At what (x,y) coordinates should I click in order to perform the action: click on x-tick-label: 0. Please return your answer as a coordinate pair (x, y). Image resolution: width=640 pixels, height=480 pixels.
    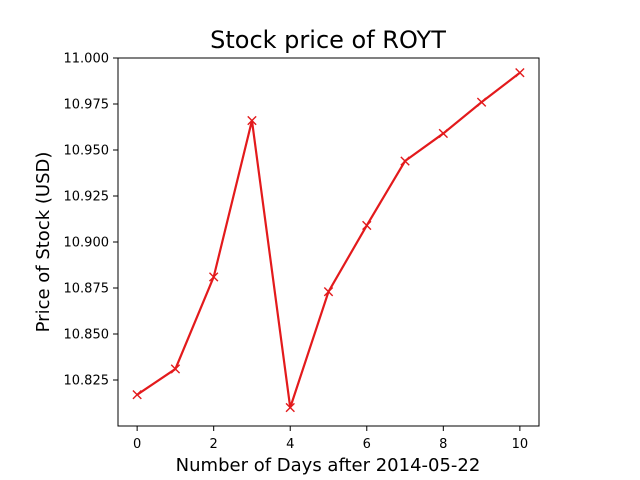
    Looking at the image, I should click on (137, 444).